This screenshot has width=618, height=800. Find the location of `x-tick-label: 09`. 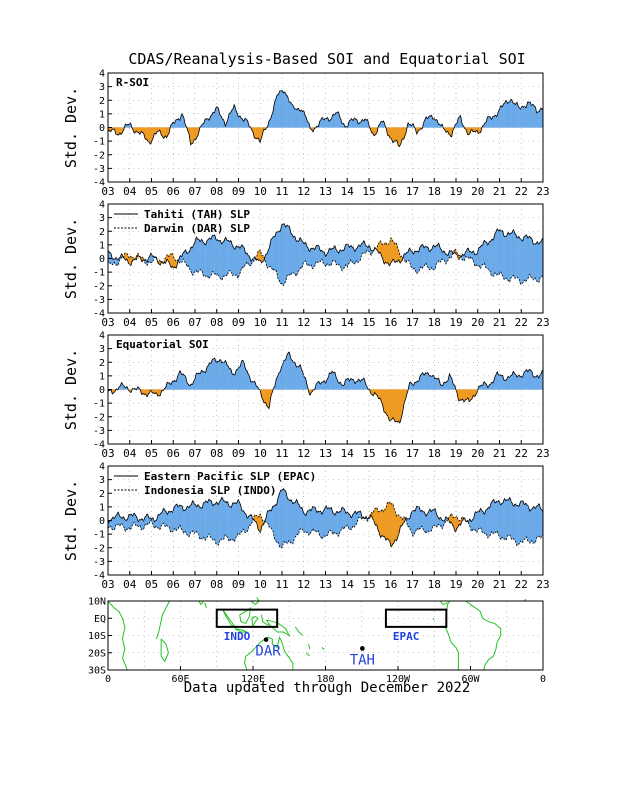

x-tick-label: 09 is located at coordinates (238, 191).